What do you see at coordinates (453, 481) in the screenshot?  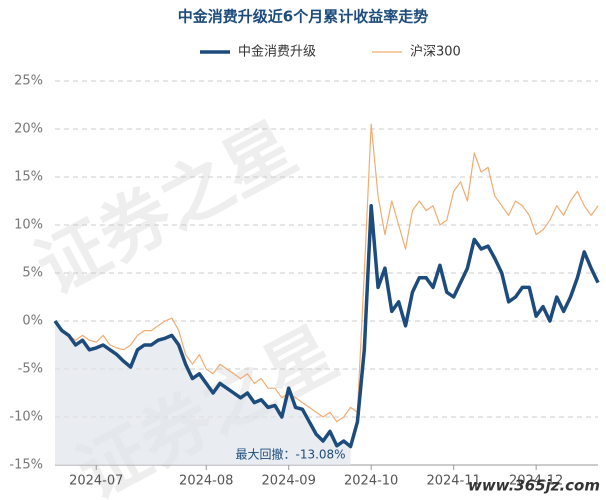 I see `x-tick-label: 2024-11` at bounding box center [453, 481].